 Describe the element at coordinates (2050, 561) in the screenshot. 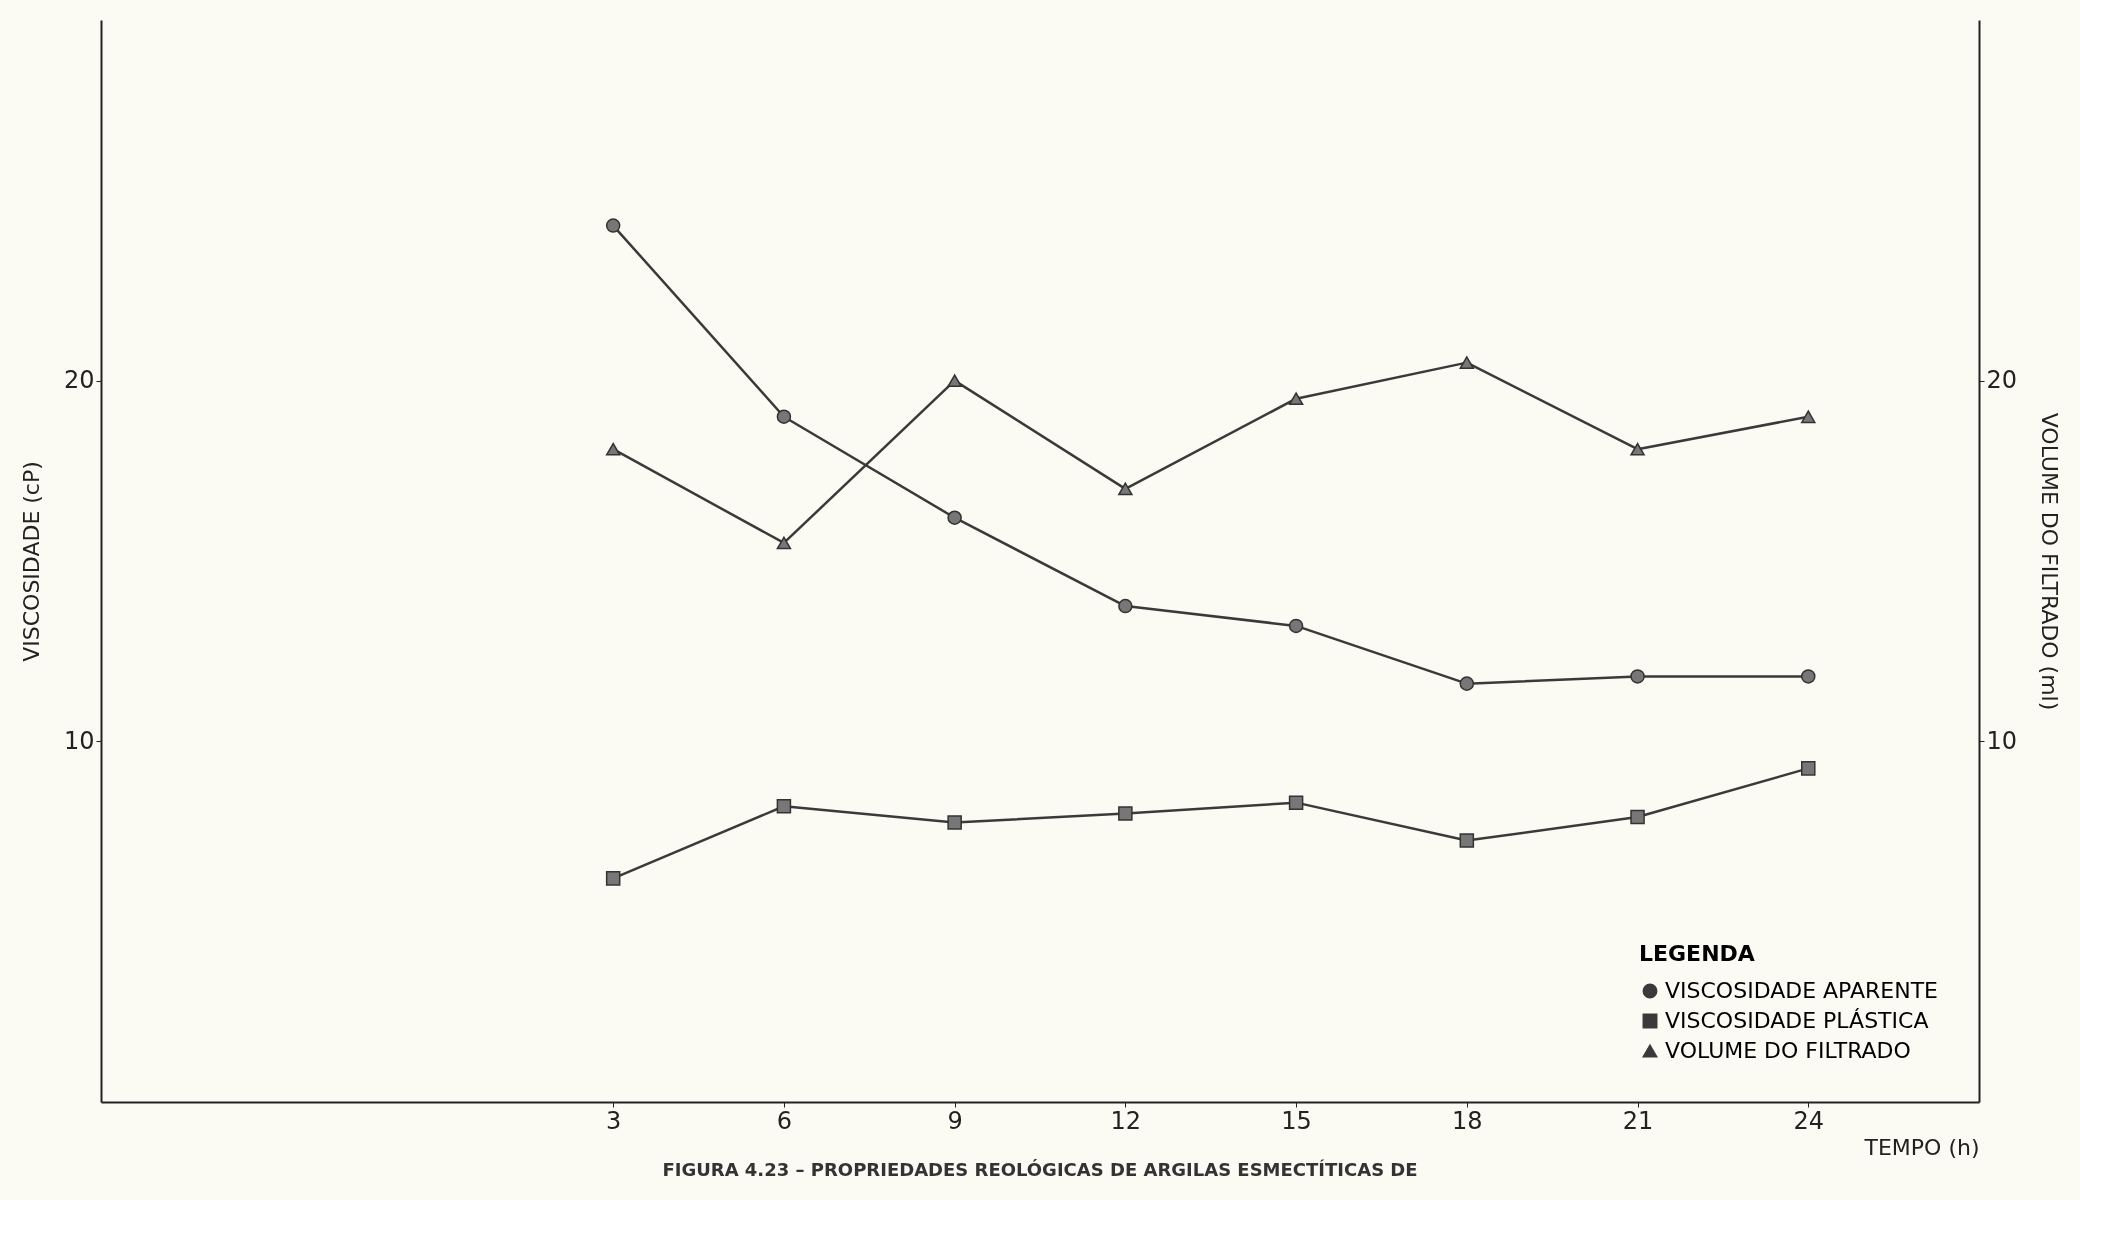

I see `y2-axis-title: VOLUME DO FILTRADO (ml)` at that location.